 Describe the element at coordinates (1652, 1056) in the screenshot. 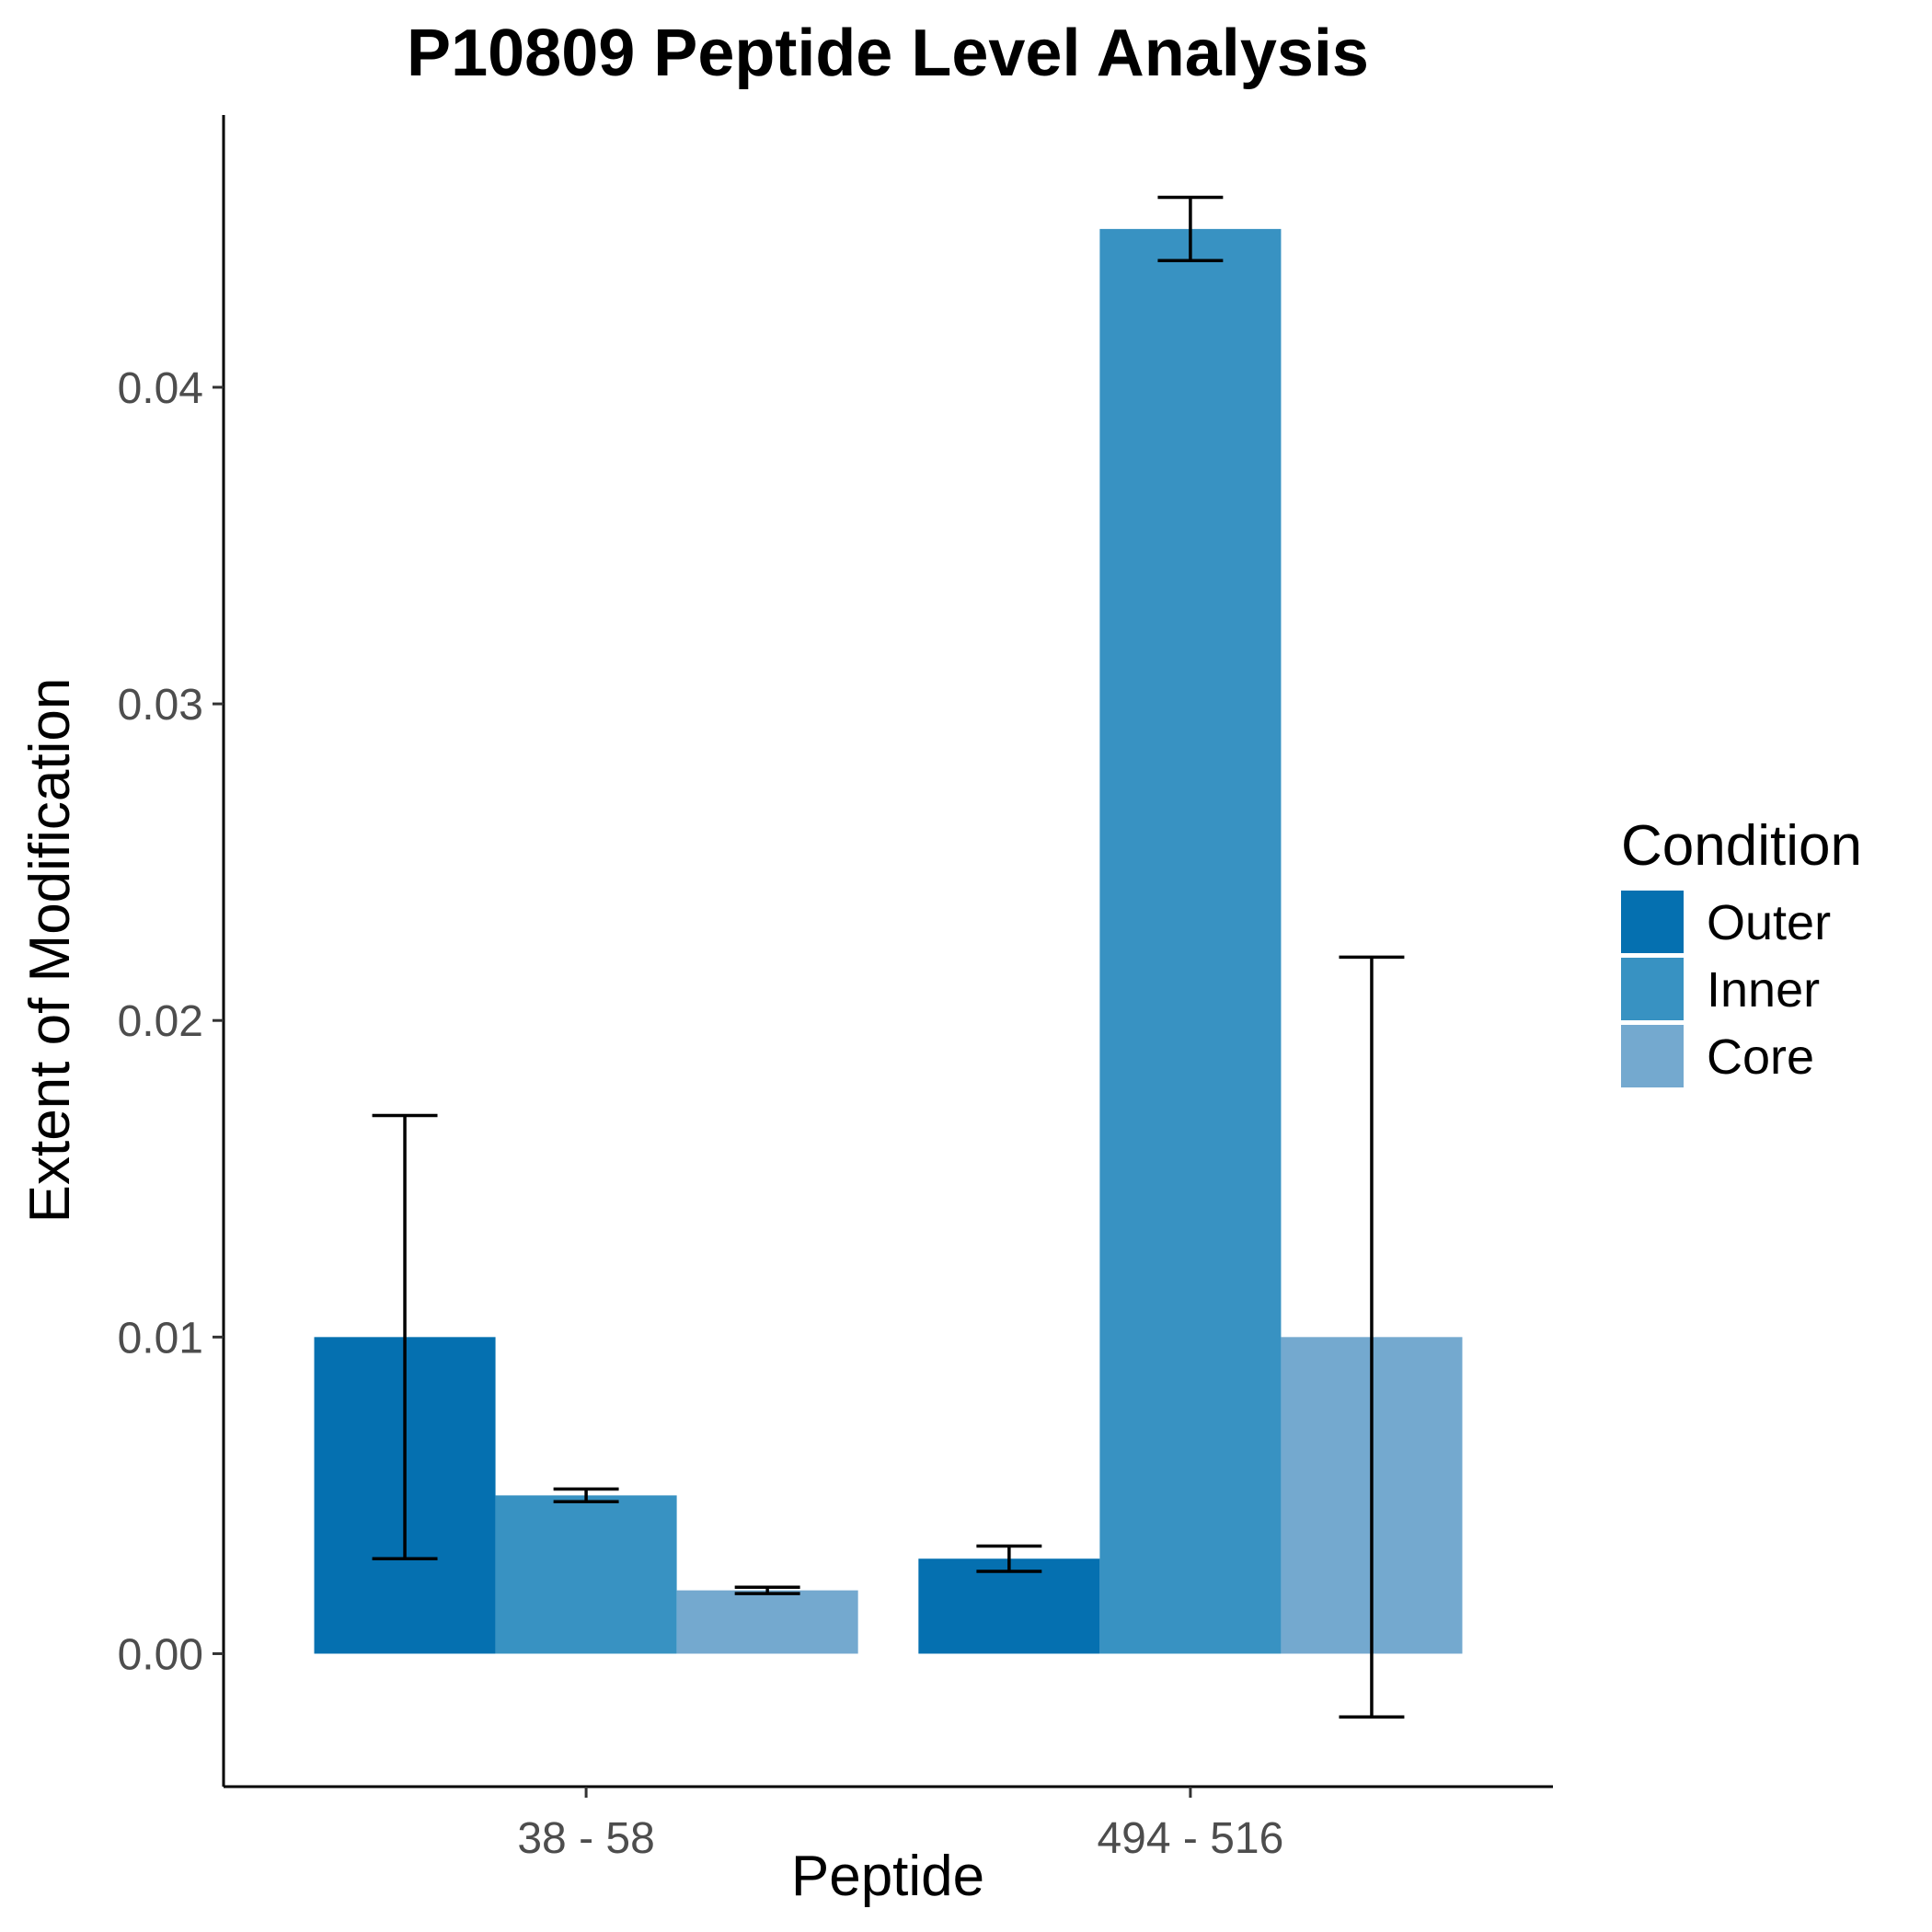

I see `legend-swatch-core` at that location.